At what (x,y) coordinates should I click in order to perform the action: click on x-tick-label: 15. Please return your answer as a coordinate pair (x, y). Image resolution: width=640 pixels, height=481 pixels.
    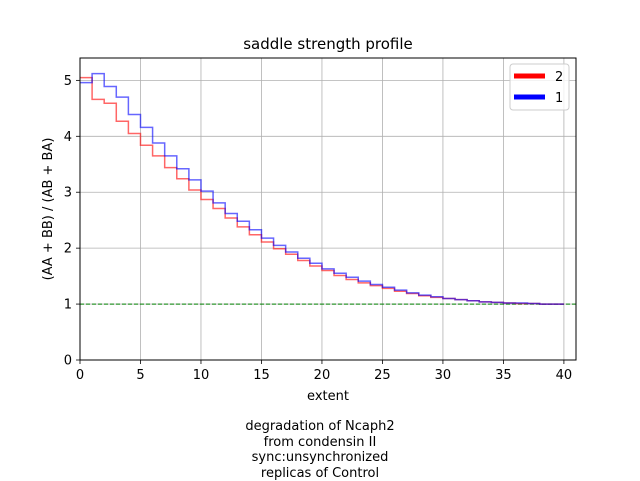
    Looking at the image, I should click on (261, 375).